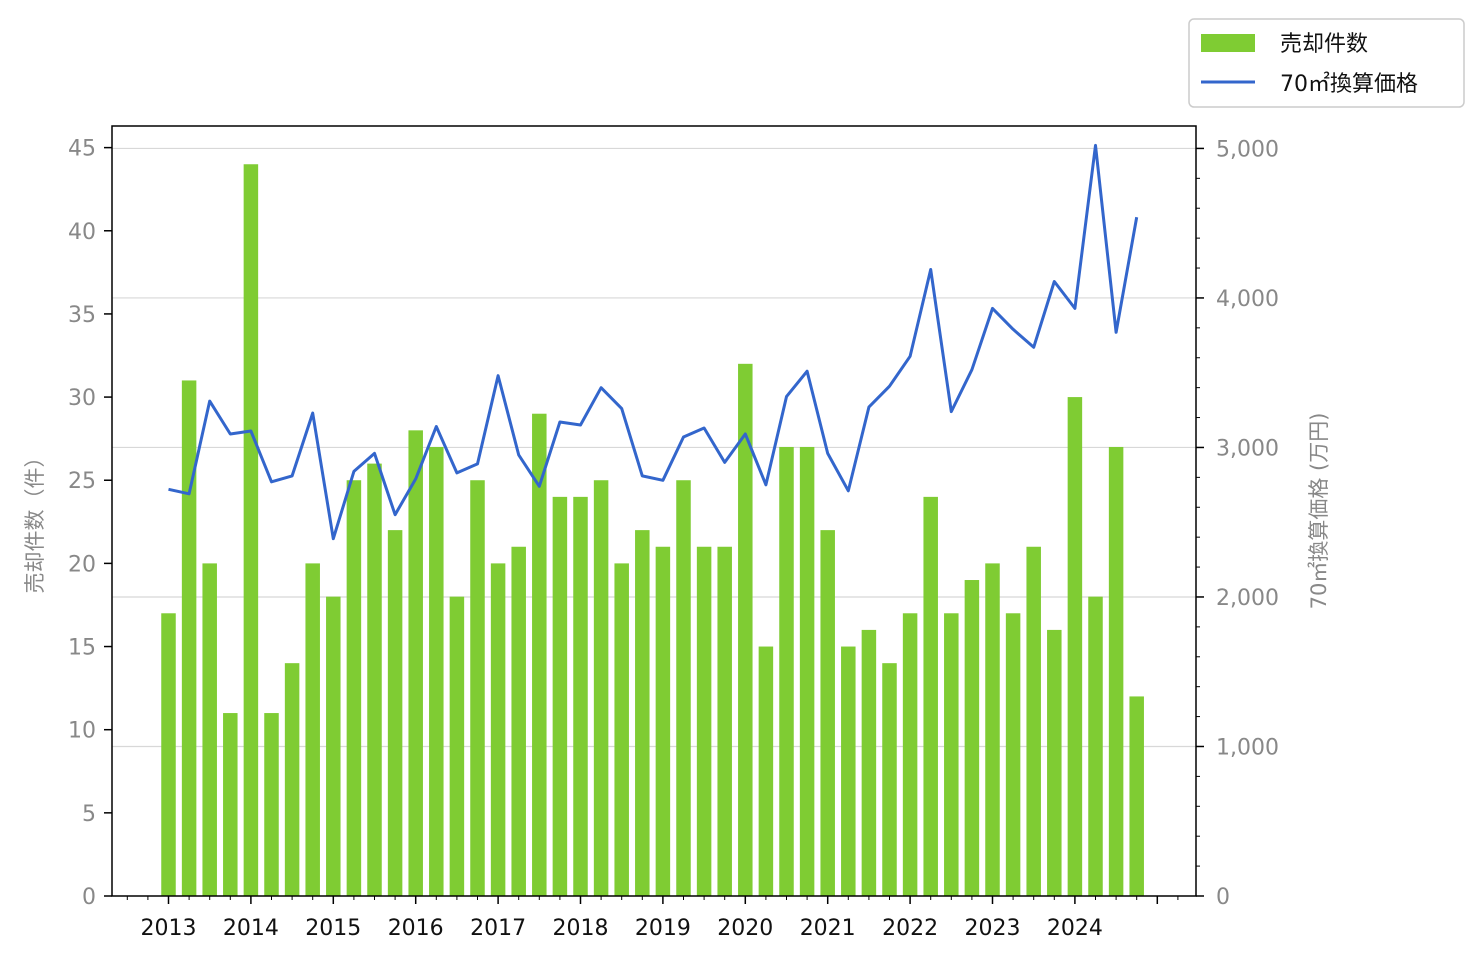  What do you see at coordinates (910, 928) in the screenshot?
I see `x-tick-label: 2022` at bounding box center [910, 928].